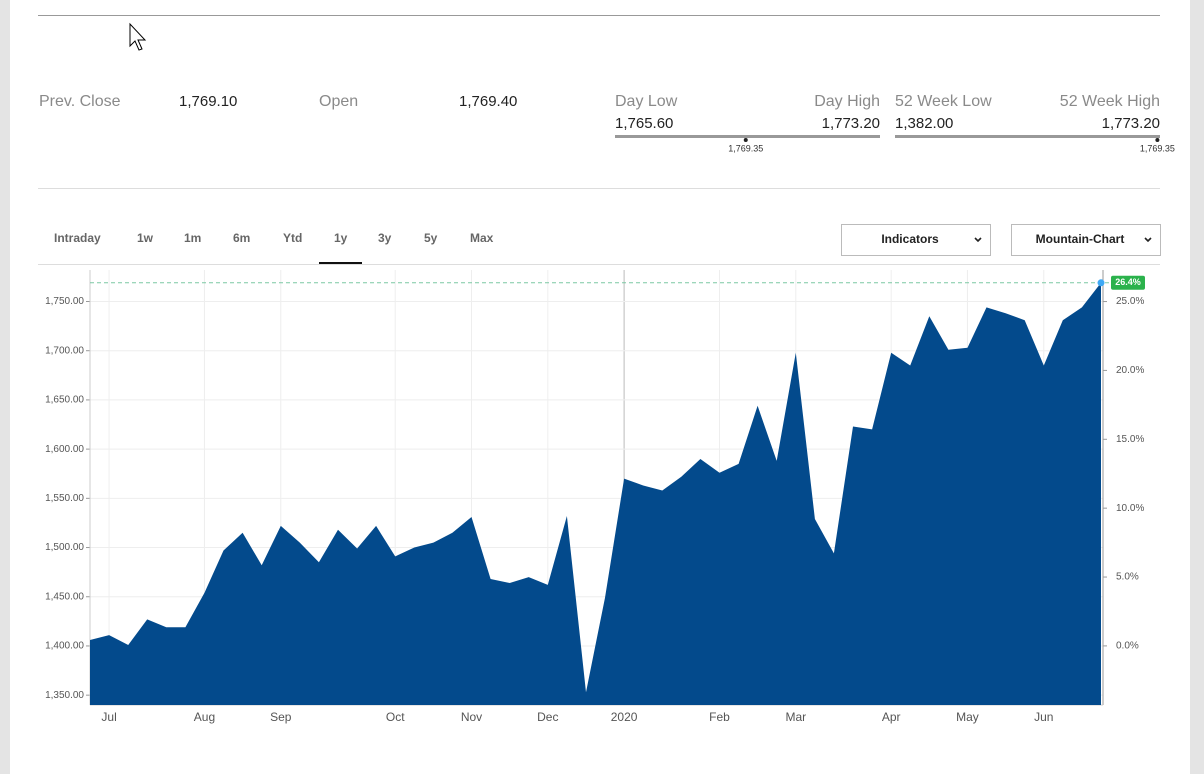 Image resolution: width=1204 pixels, height=774 pixels. What do you see at coordinates (1130, 370) in the screenshot?
I see `y2-tick-label: 20.0%` at bounding box center [1130, 370].